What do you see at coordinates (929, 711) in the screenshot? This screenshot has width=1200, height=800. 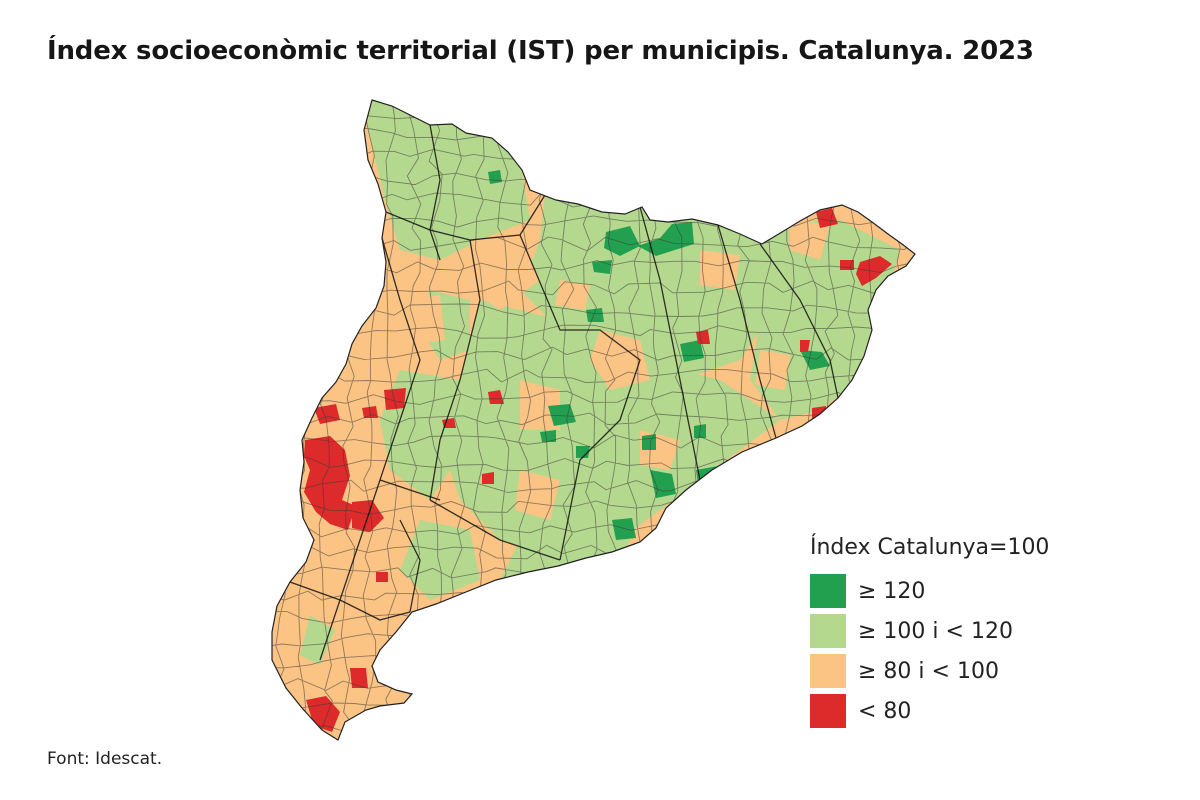 I see `legend-item-lt80: < 80` at bounding box center [929, 711].